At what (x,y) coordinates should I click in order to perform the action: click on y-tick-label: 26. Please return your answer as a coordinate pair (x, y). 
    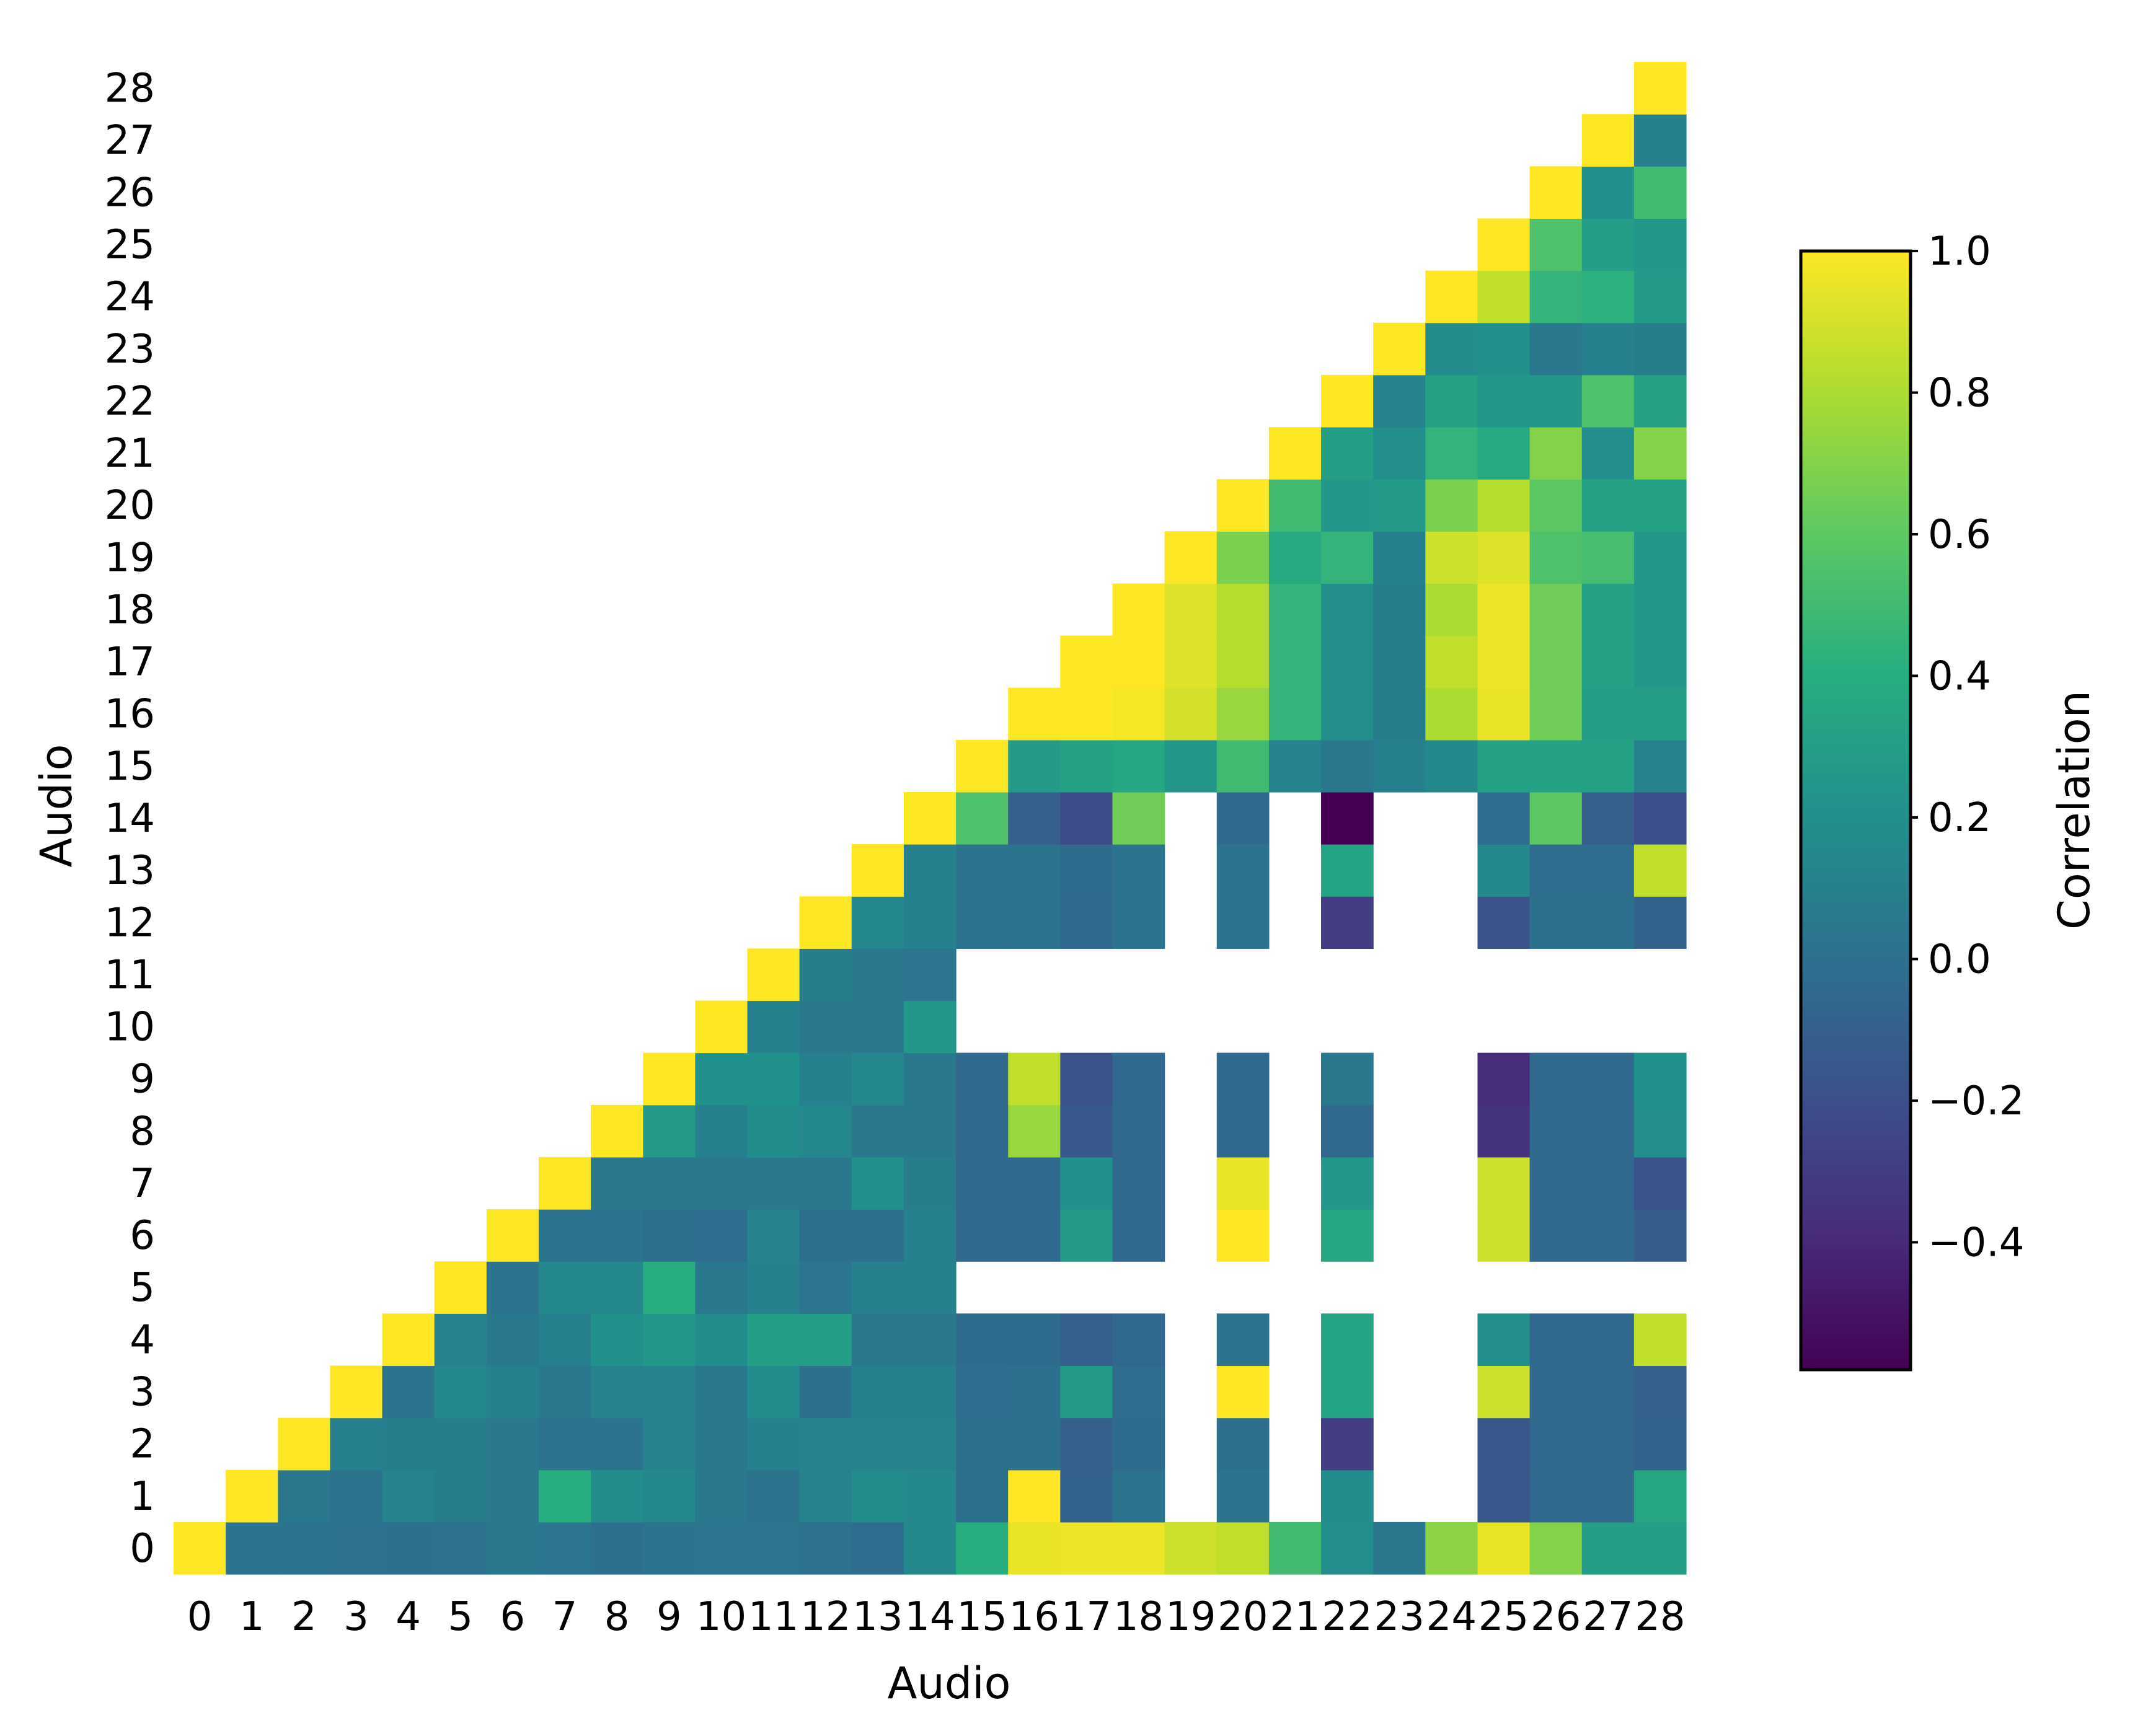
    Looking at the image, I should click on (130, 193).